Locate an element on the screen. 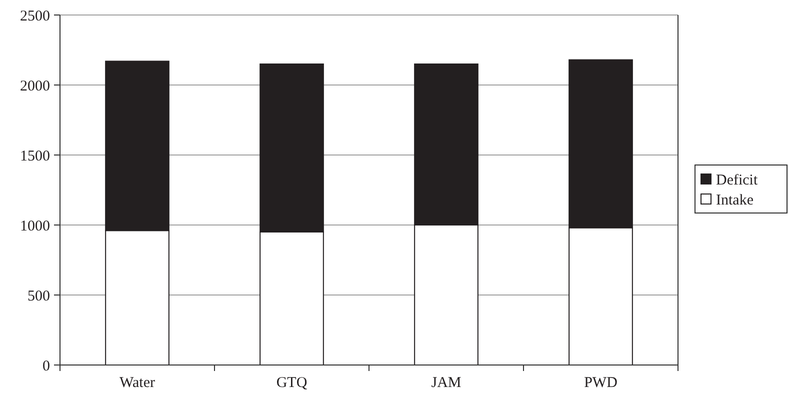  x-tick-label: PWD is located at coordinates (601, 383).